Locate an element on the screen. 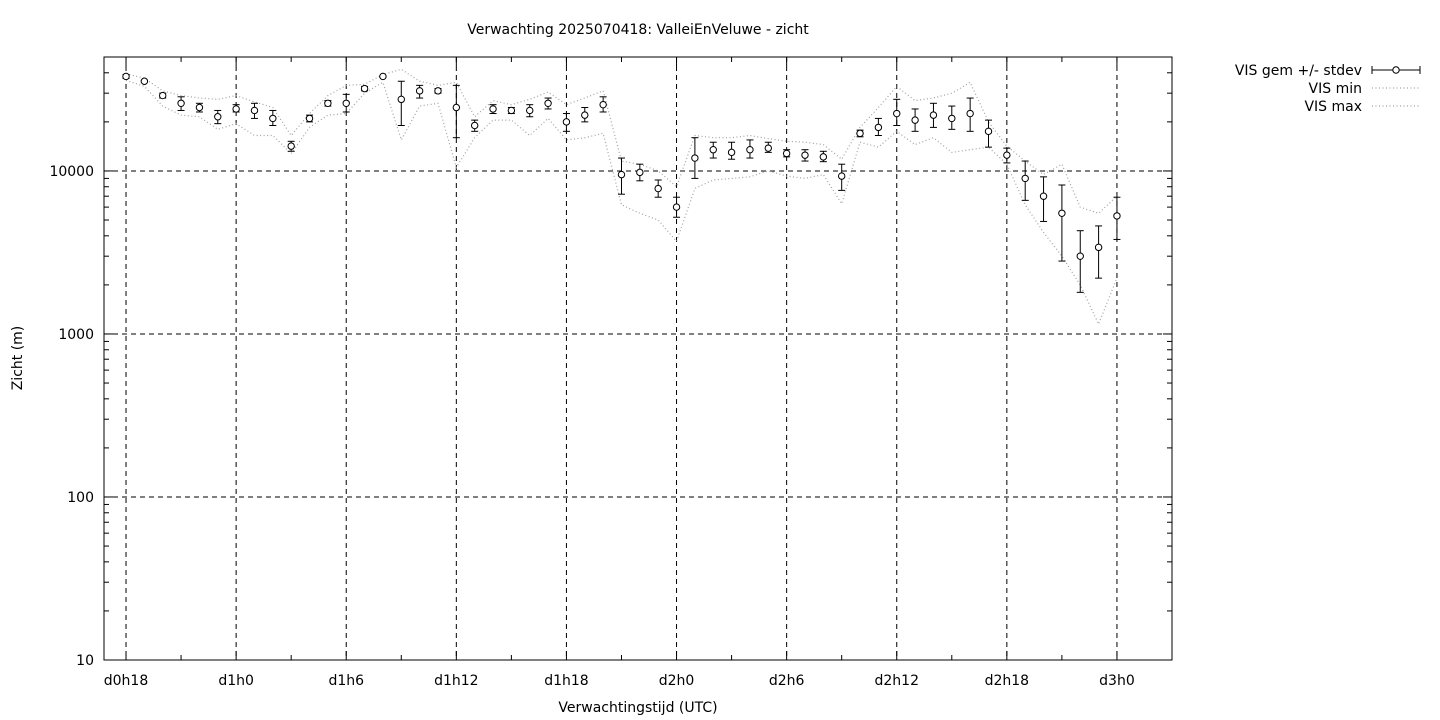 The height and width of the screenshot is (720, 1440). legend: VIS gem +/- stdev VIS min VIS max is located at coordinates (1328, 89).